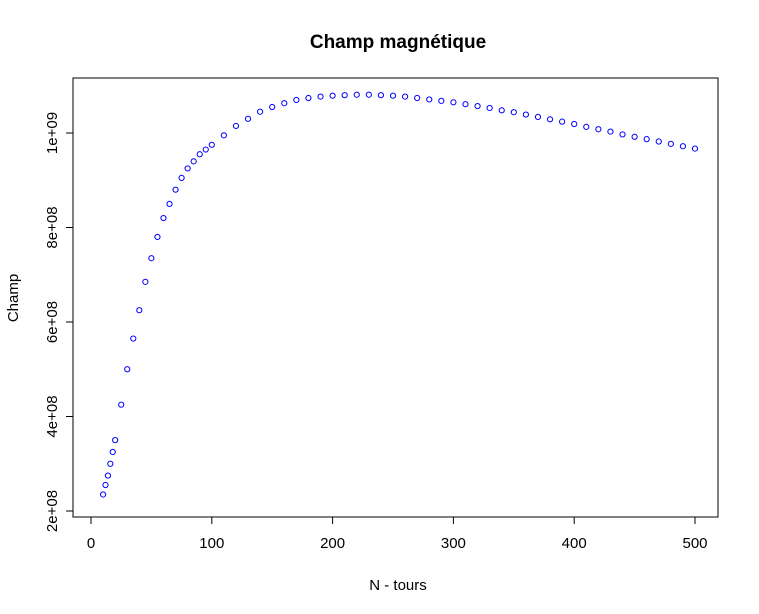 This screenshot has height=614, width=759. What do you see at coordinates (52, 416) in the screenshot?
I see `y-tick-label: 4e+08` at bounding box center [52, 416].